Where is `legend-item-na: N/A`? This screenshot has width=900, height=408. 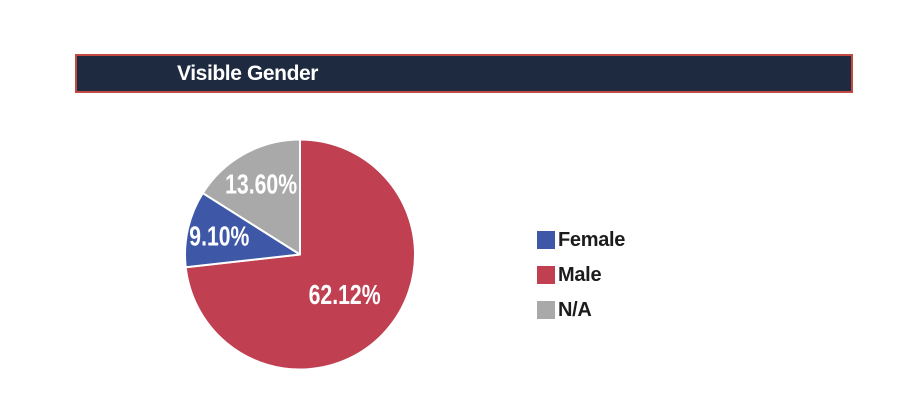 legend-item-na: N/A is located at coordinates (581, 310).